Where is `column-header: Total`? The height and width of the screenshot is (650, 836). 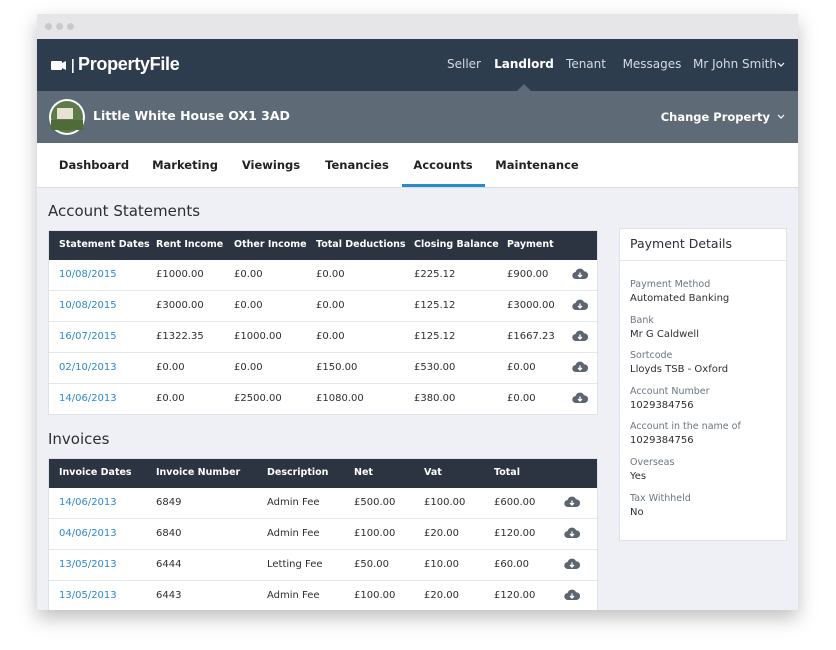
column-header: Total is located at coordinates (507, 472).